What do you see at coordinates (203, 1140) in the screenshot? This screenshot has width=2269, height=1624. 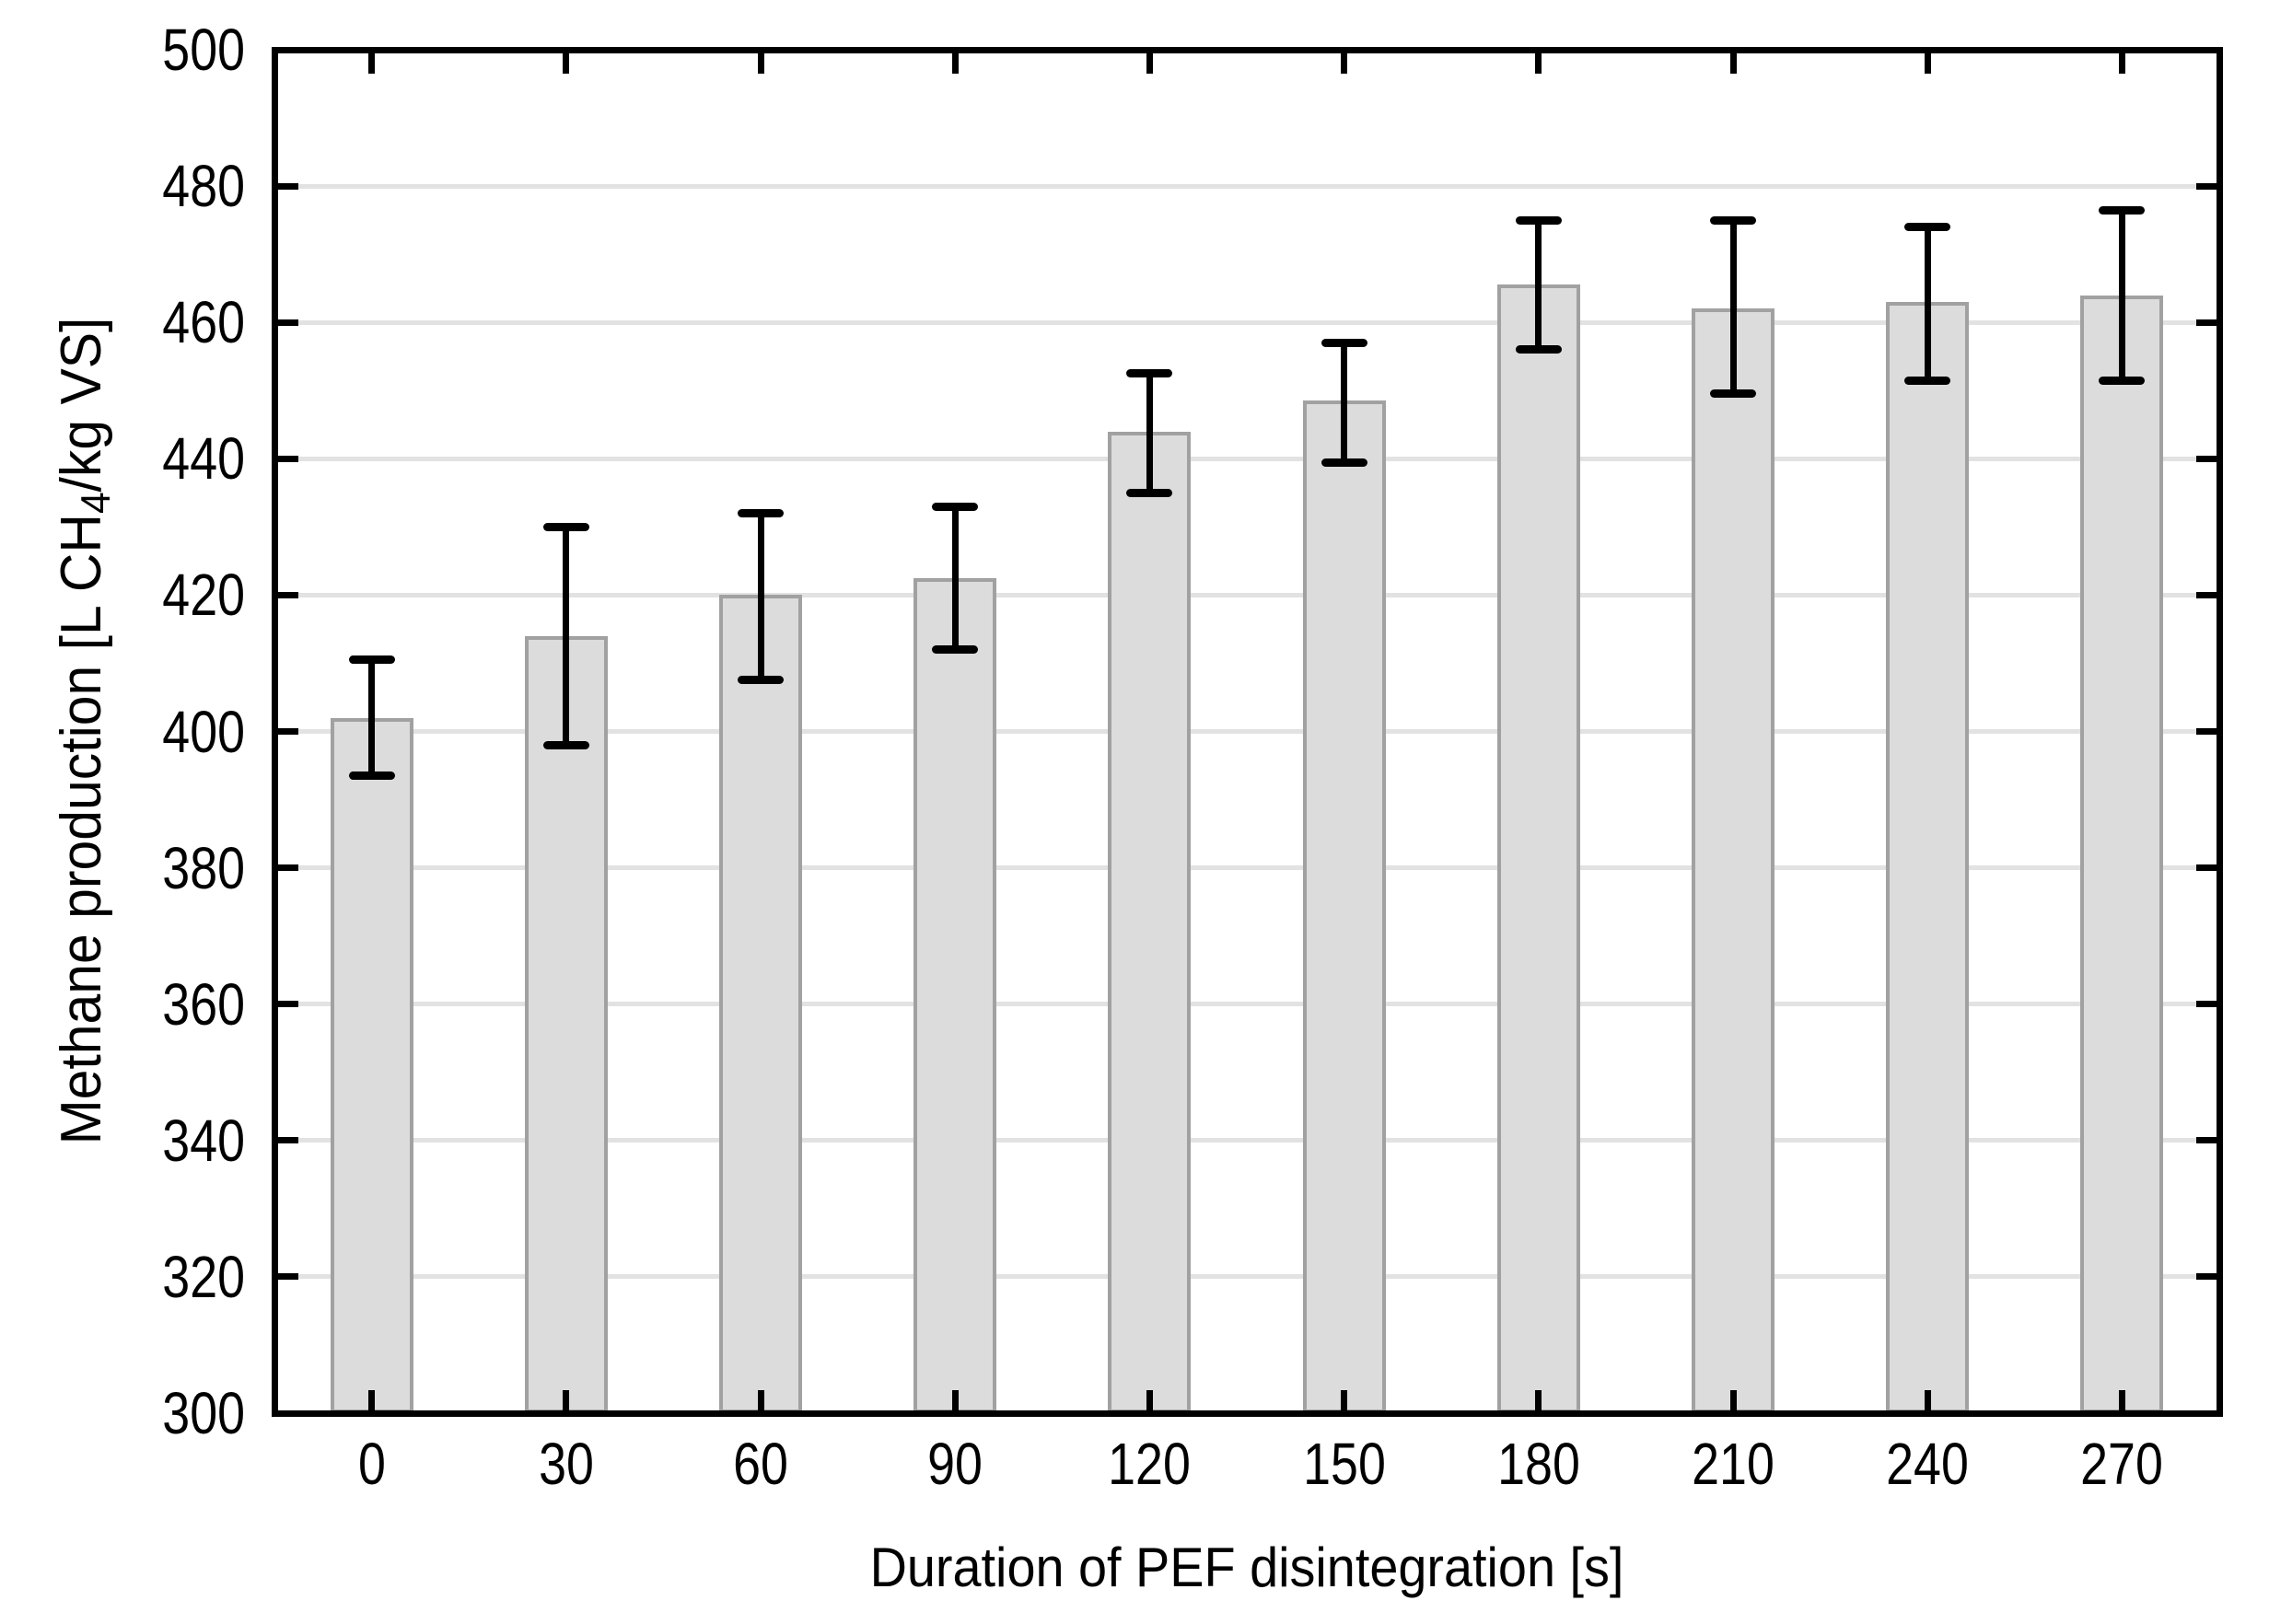 I see `y-tick-label-340: 340` at bounding box center [203, 1140].